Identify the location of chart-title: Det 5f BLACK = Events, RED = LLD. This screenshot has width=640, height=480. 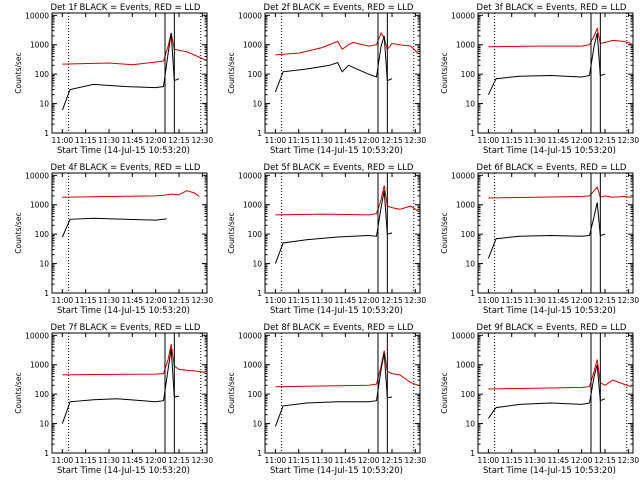
(339, 168).